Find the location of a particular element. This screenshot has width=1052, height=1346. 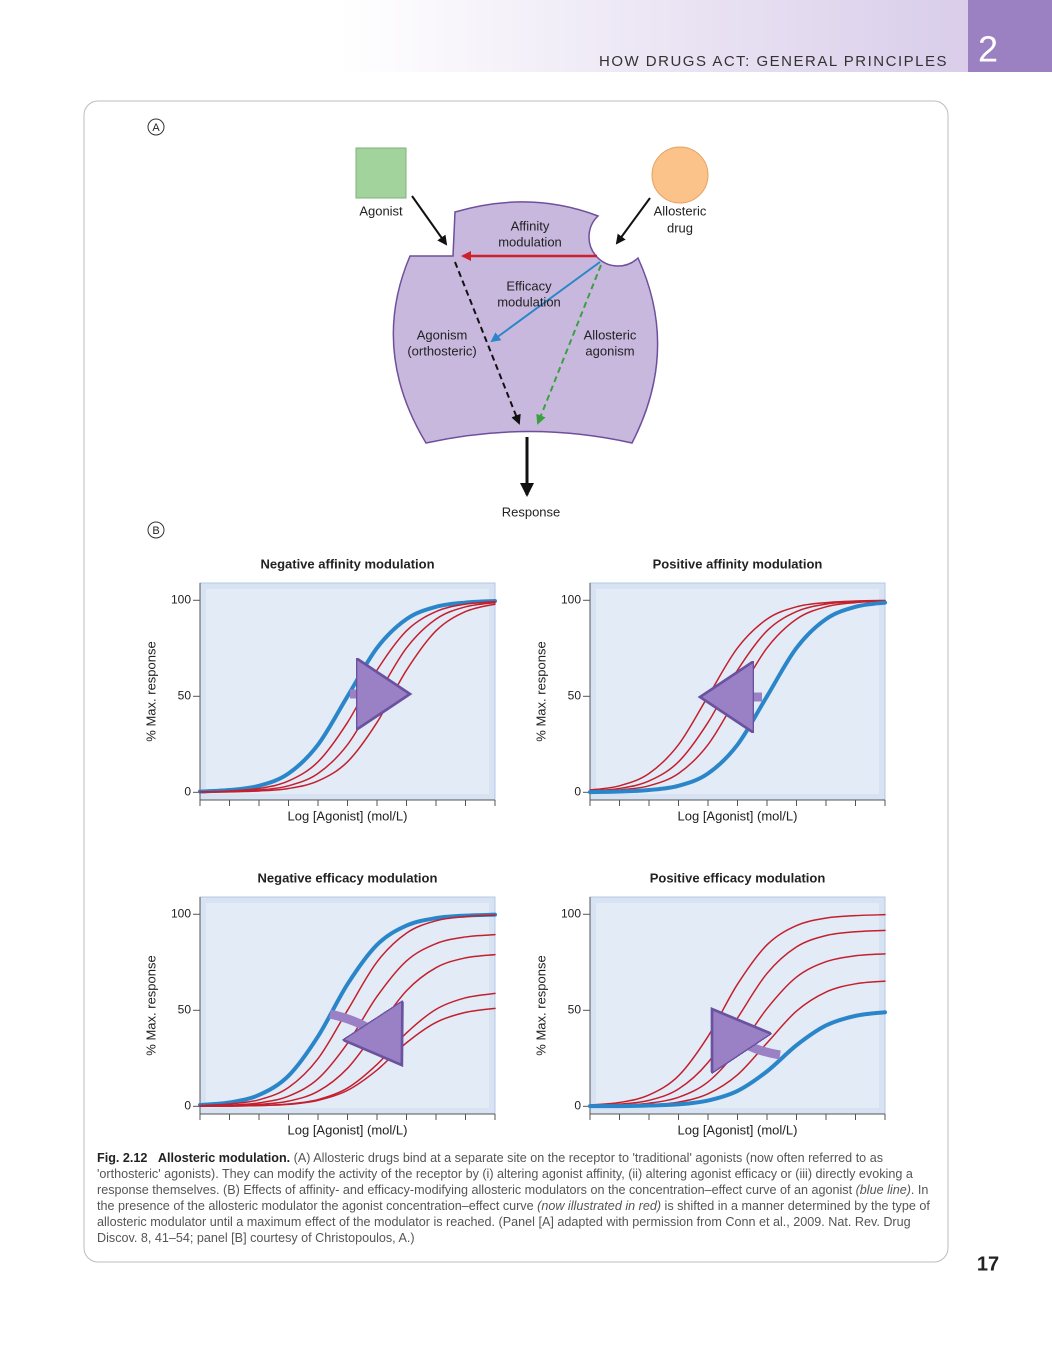

diagram-label: agonism is located at coordinates (609, 350).